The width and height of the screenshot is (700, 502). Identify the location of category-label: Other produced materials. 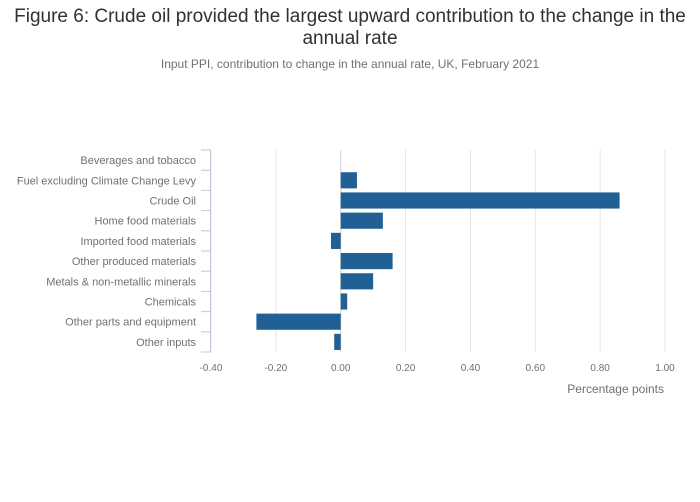
(134, 262).